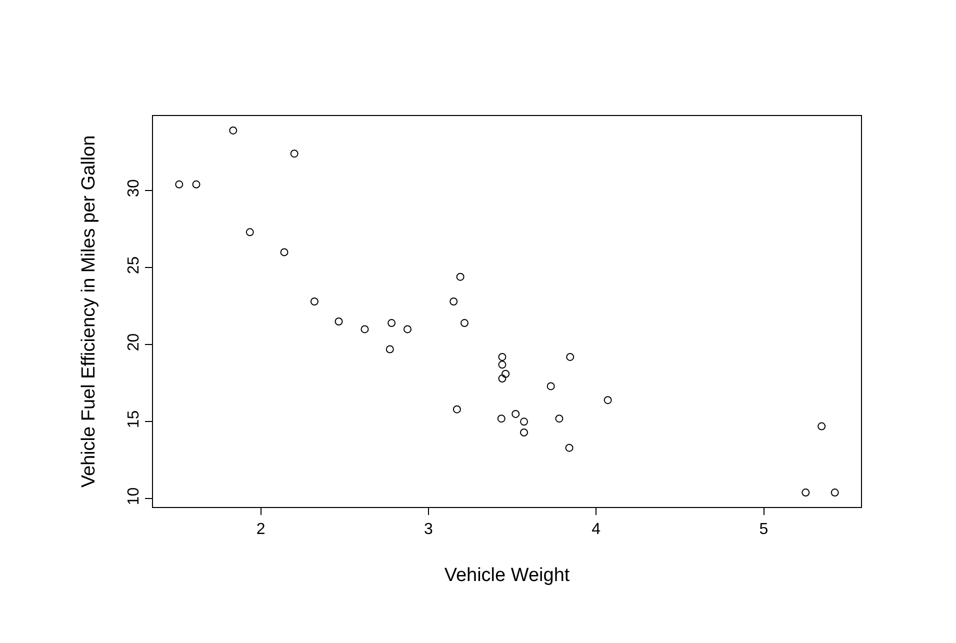 The width and height of the screenshot is (956, 643). Describe the element at coordinates (507, 575) in the screenshot. I see `x-axis-title: Vehicle Weight` at that location.